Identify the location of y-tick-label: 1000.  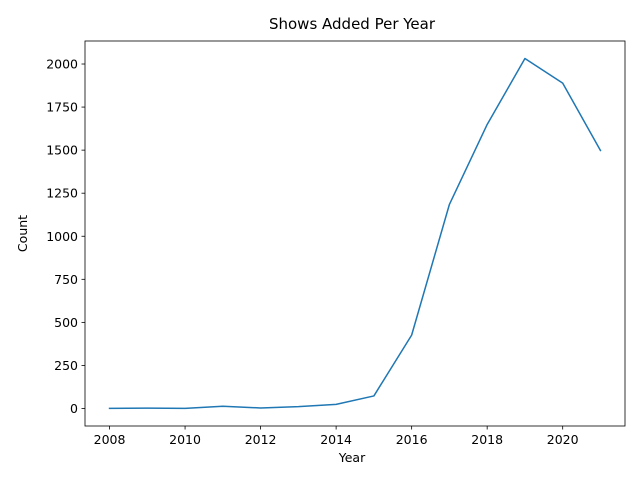
(62, 236).